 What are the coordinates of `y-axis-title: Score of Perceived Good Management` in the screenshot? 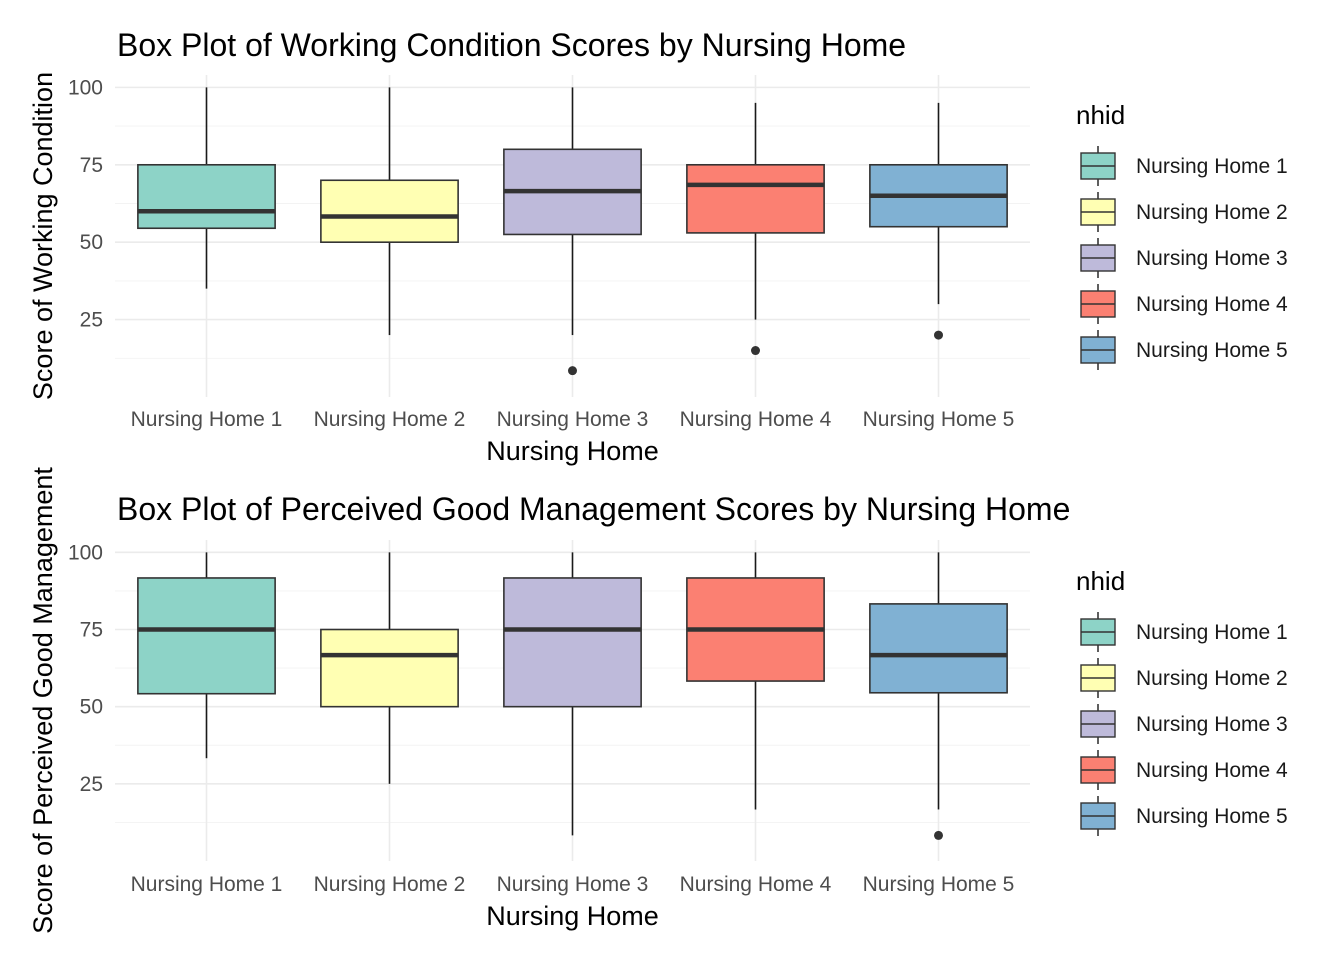 It's located at (43, 700).